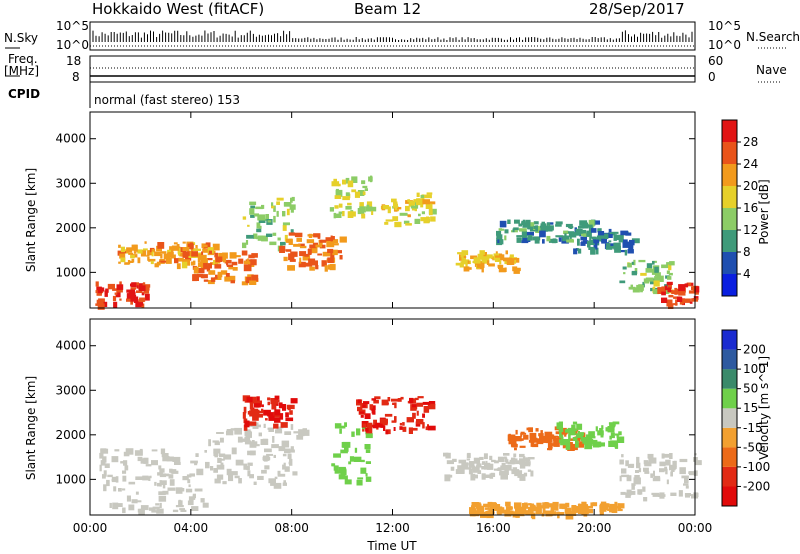  What do you see at coordinates (31, 428) in the screenshot?
I see `velocity-ylabel: Slant Range [km]` at bounding box center [31, 428].